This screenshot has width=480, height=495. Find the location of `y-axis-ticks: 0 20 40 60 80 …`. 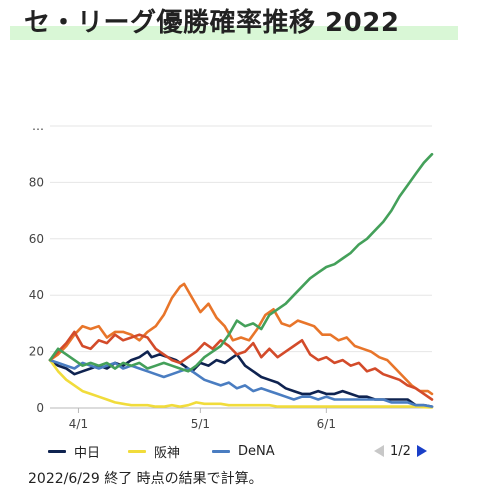

y-axis-ticks: 0 20 40 60 80 … is located at coordinates (36, 267).